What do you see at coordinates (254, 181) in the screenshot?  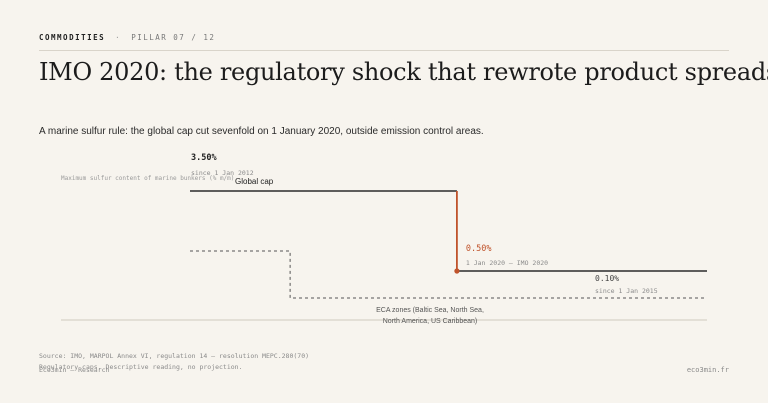 I see `global-series-label: Global cap` at bounding box center [254, 181].